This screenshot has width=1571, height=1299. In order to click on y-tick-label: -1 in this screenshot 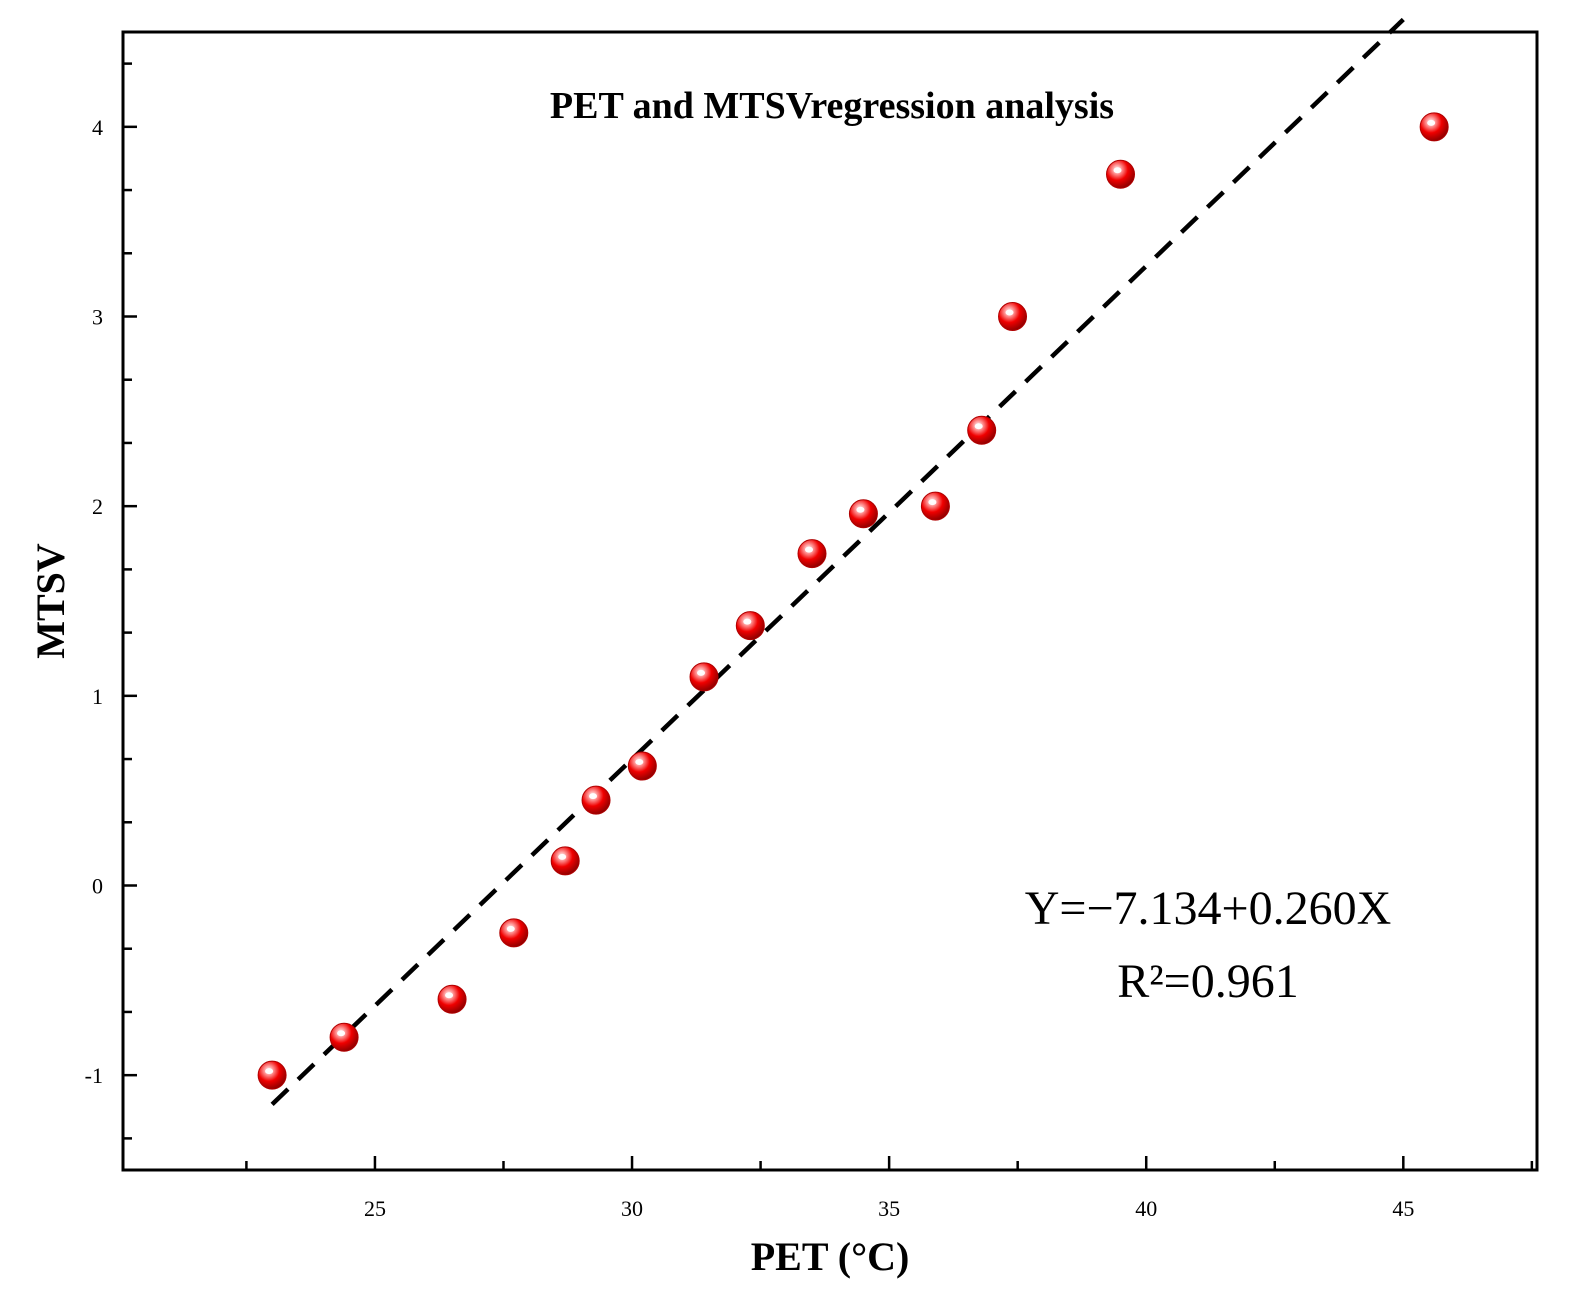, I will do `click(94, 1075)`.